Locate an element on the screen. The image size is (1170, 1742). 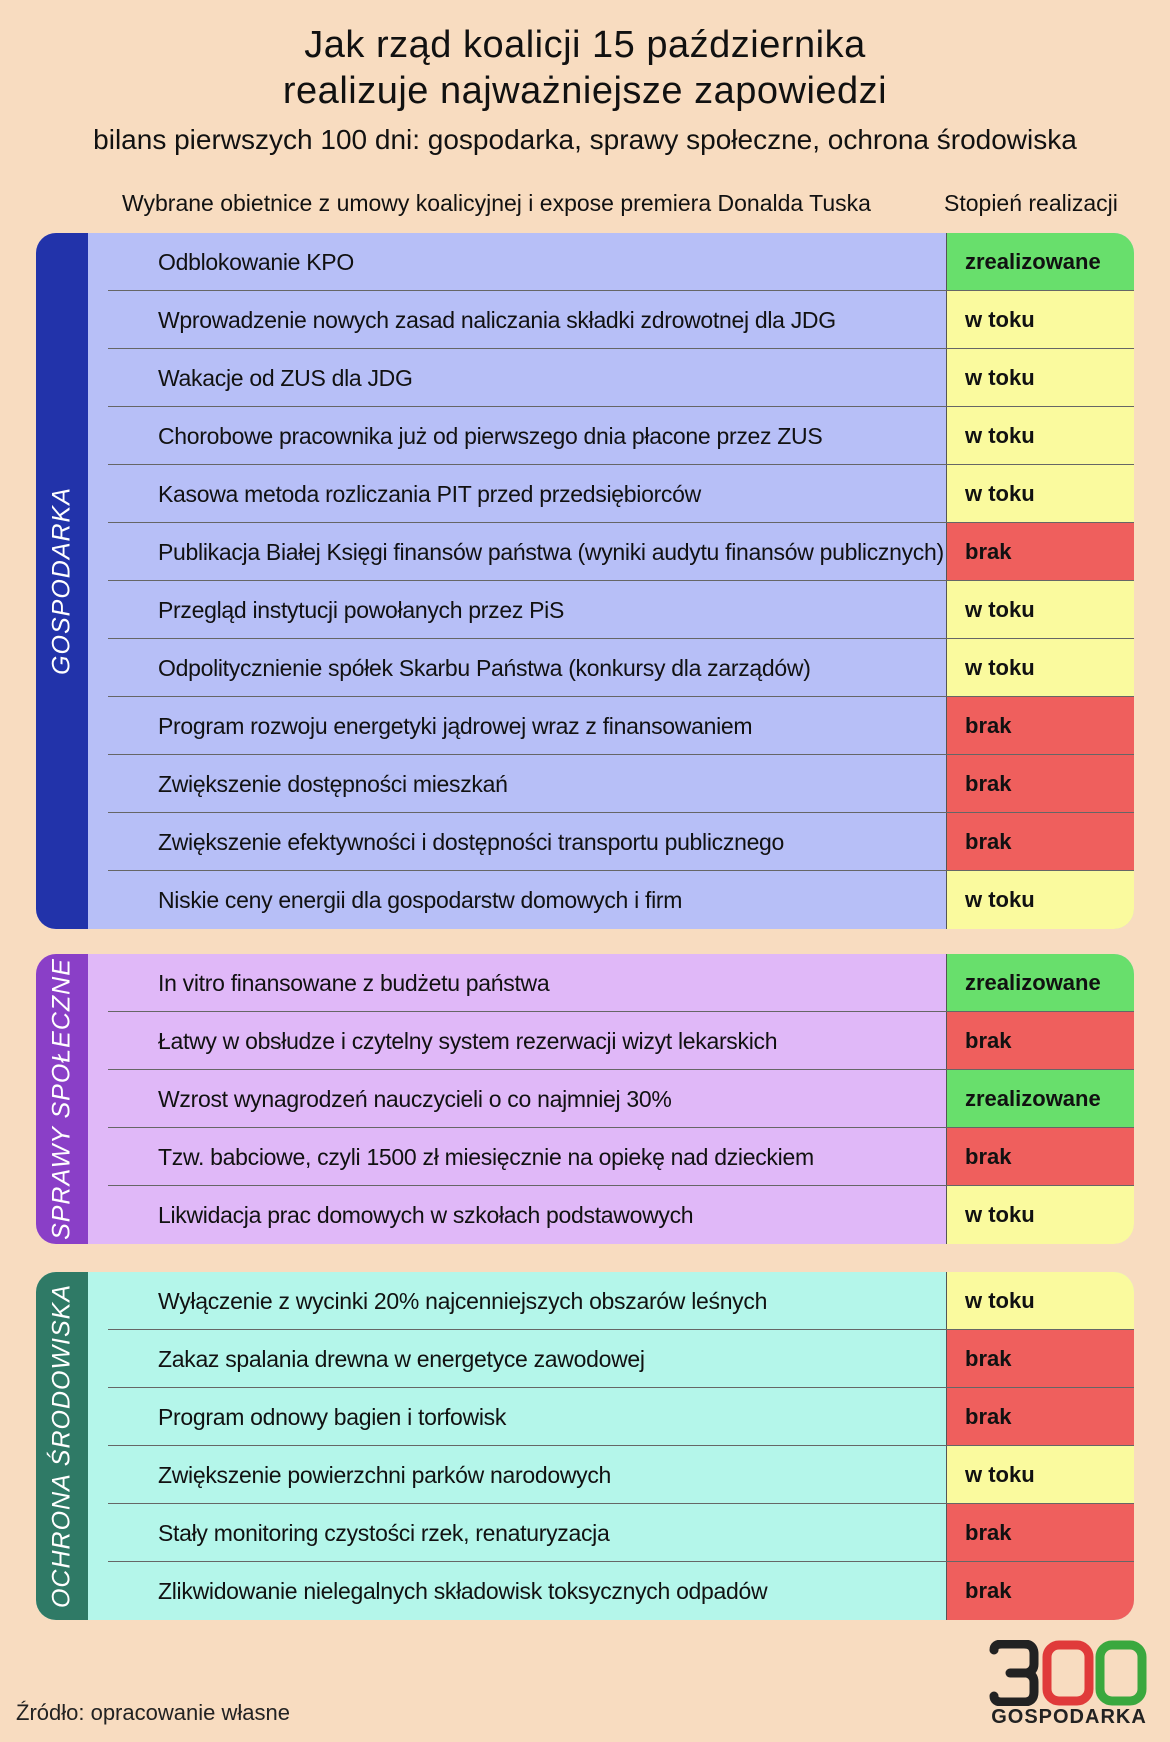
promise-text: Program odnowy bagien i torfowisk is located at coordinates (332, 1417).